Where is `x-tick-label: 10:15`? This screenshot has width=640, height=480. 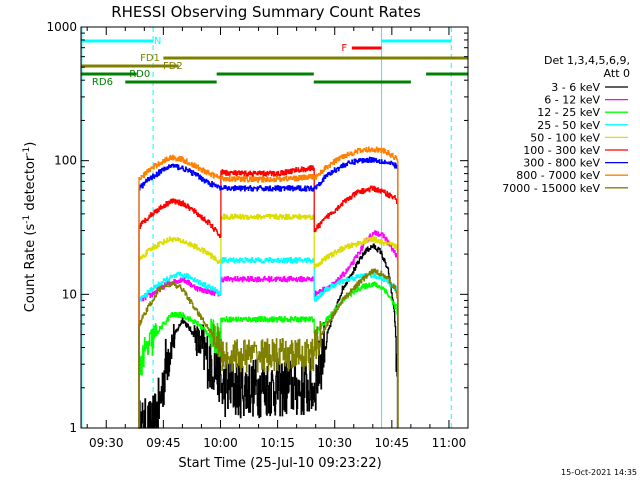
x-tick-label: 10:15 is located at coordinates (277, 443).